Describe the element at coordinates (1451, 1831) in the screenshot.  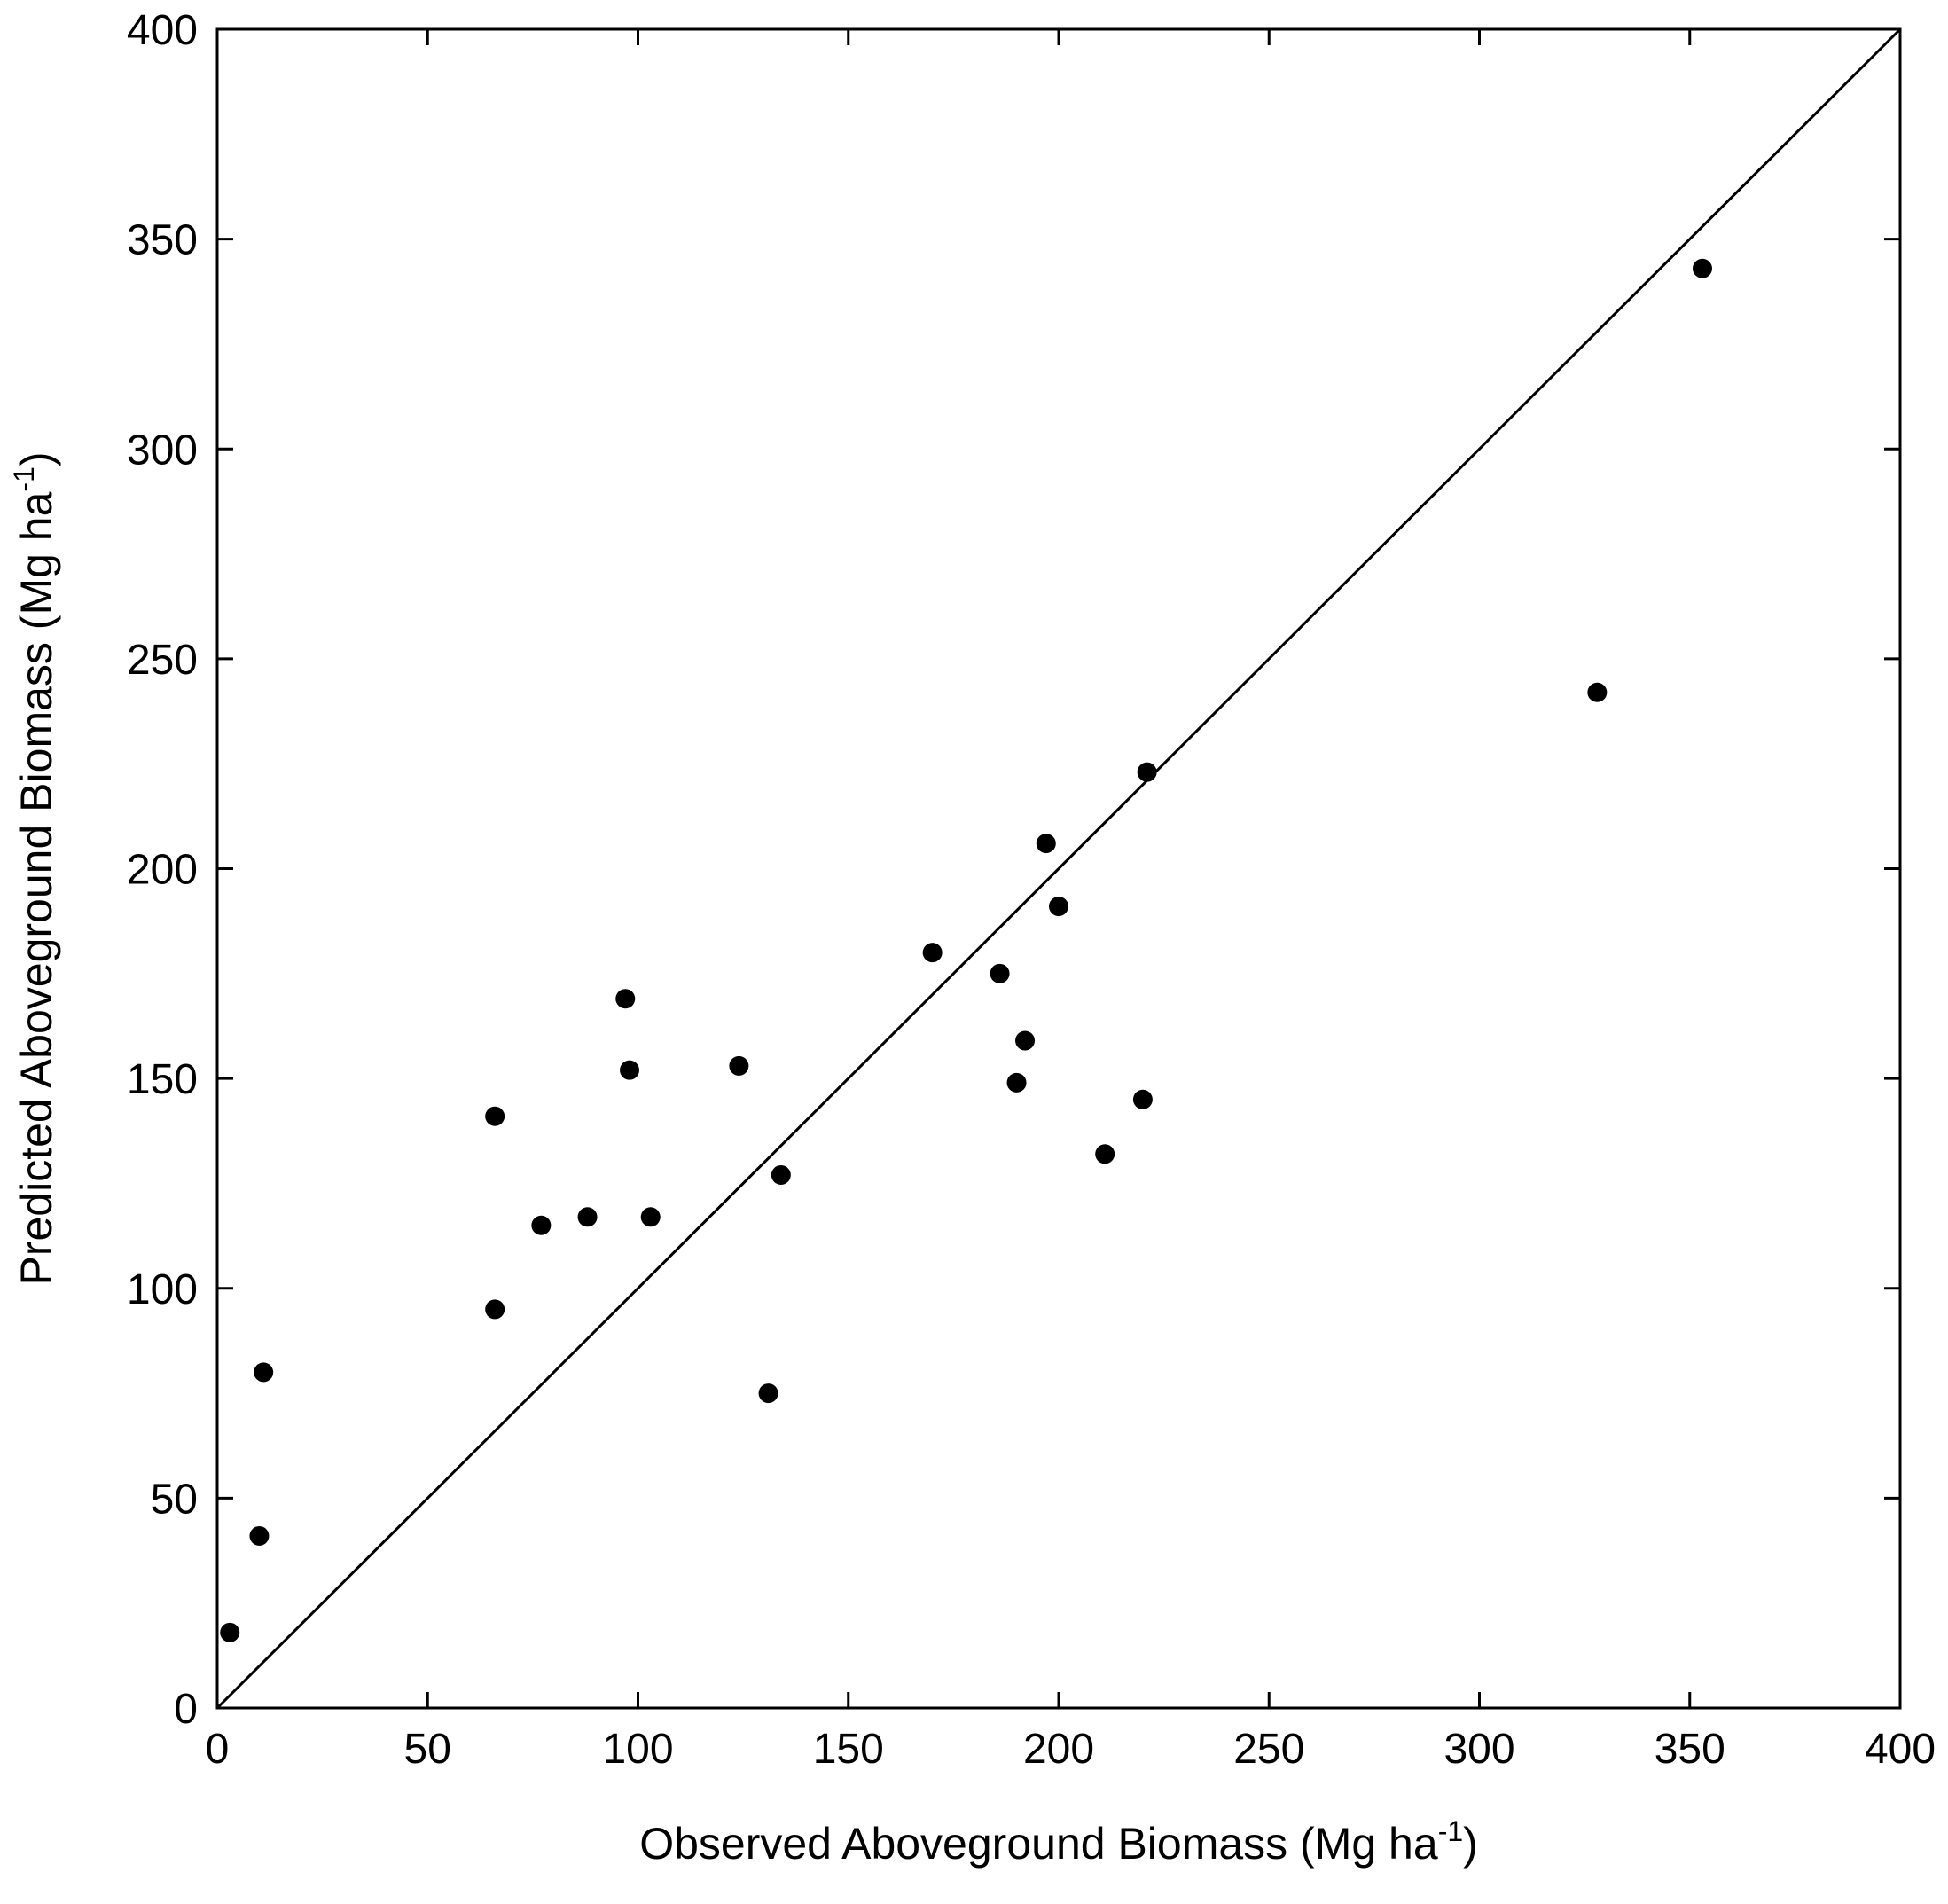
I see `x-axis-title-superscript: -1` at that location.